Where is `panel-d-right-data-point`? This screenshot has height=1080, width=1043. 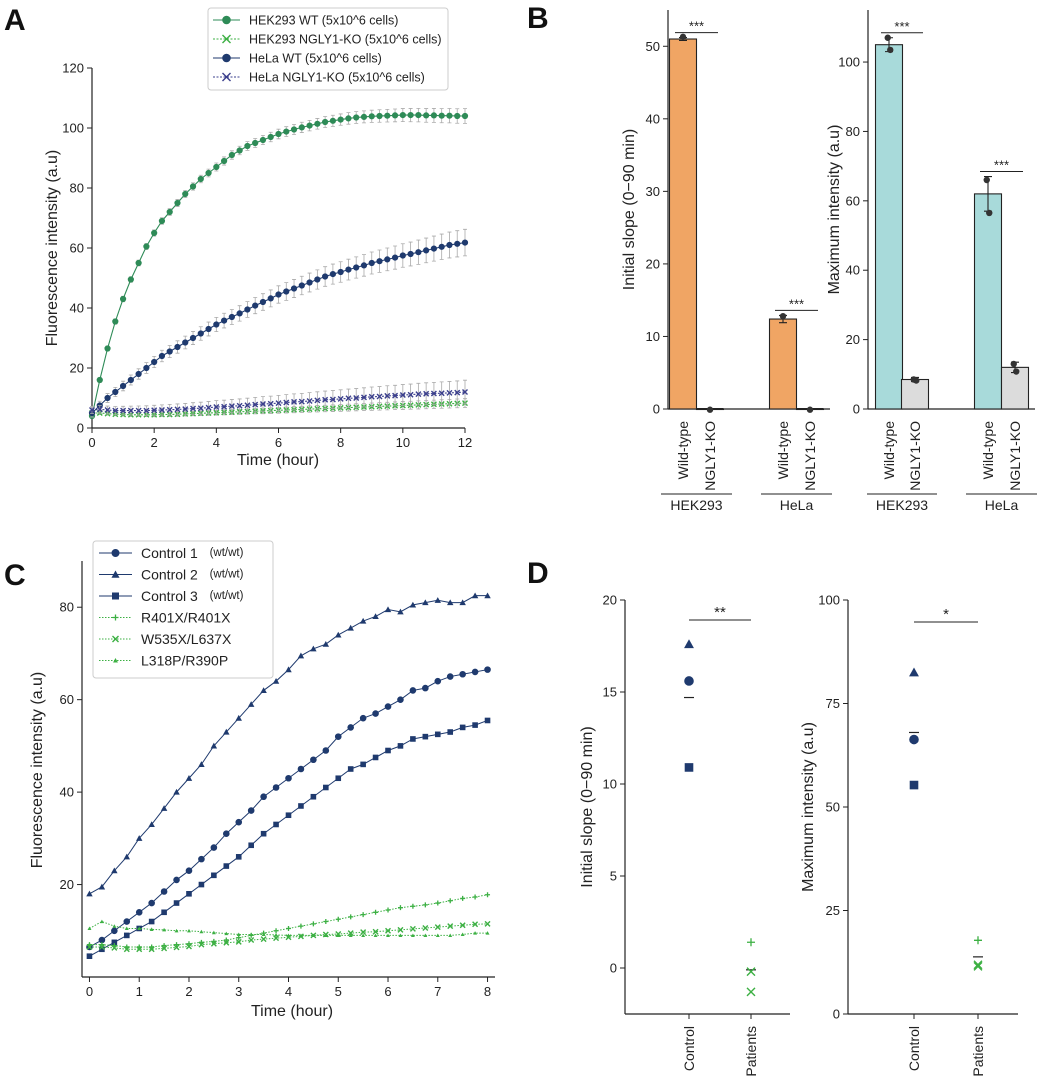
panel-d-right-data-point is located at coordinates (978, 940).